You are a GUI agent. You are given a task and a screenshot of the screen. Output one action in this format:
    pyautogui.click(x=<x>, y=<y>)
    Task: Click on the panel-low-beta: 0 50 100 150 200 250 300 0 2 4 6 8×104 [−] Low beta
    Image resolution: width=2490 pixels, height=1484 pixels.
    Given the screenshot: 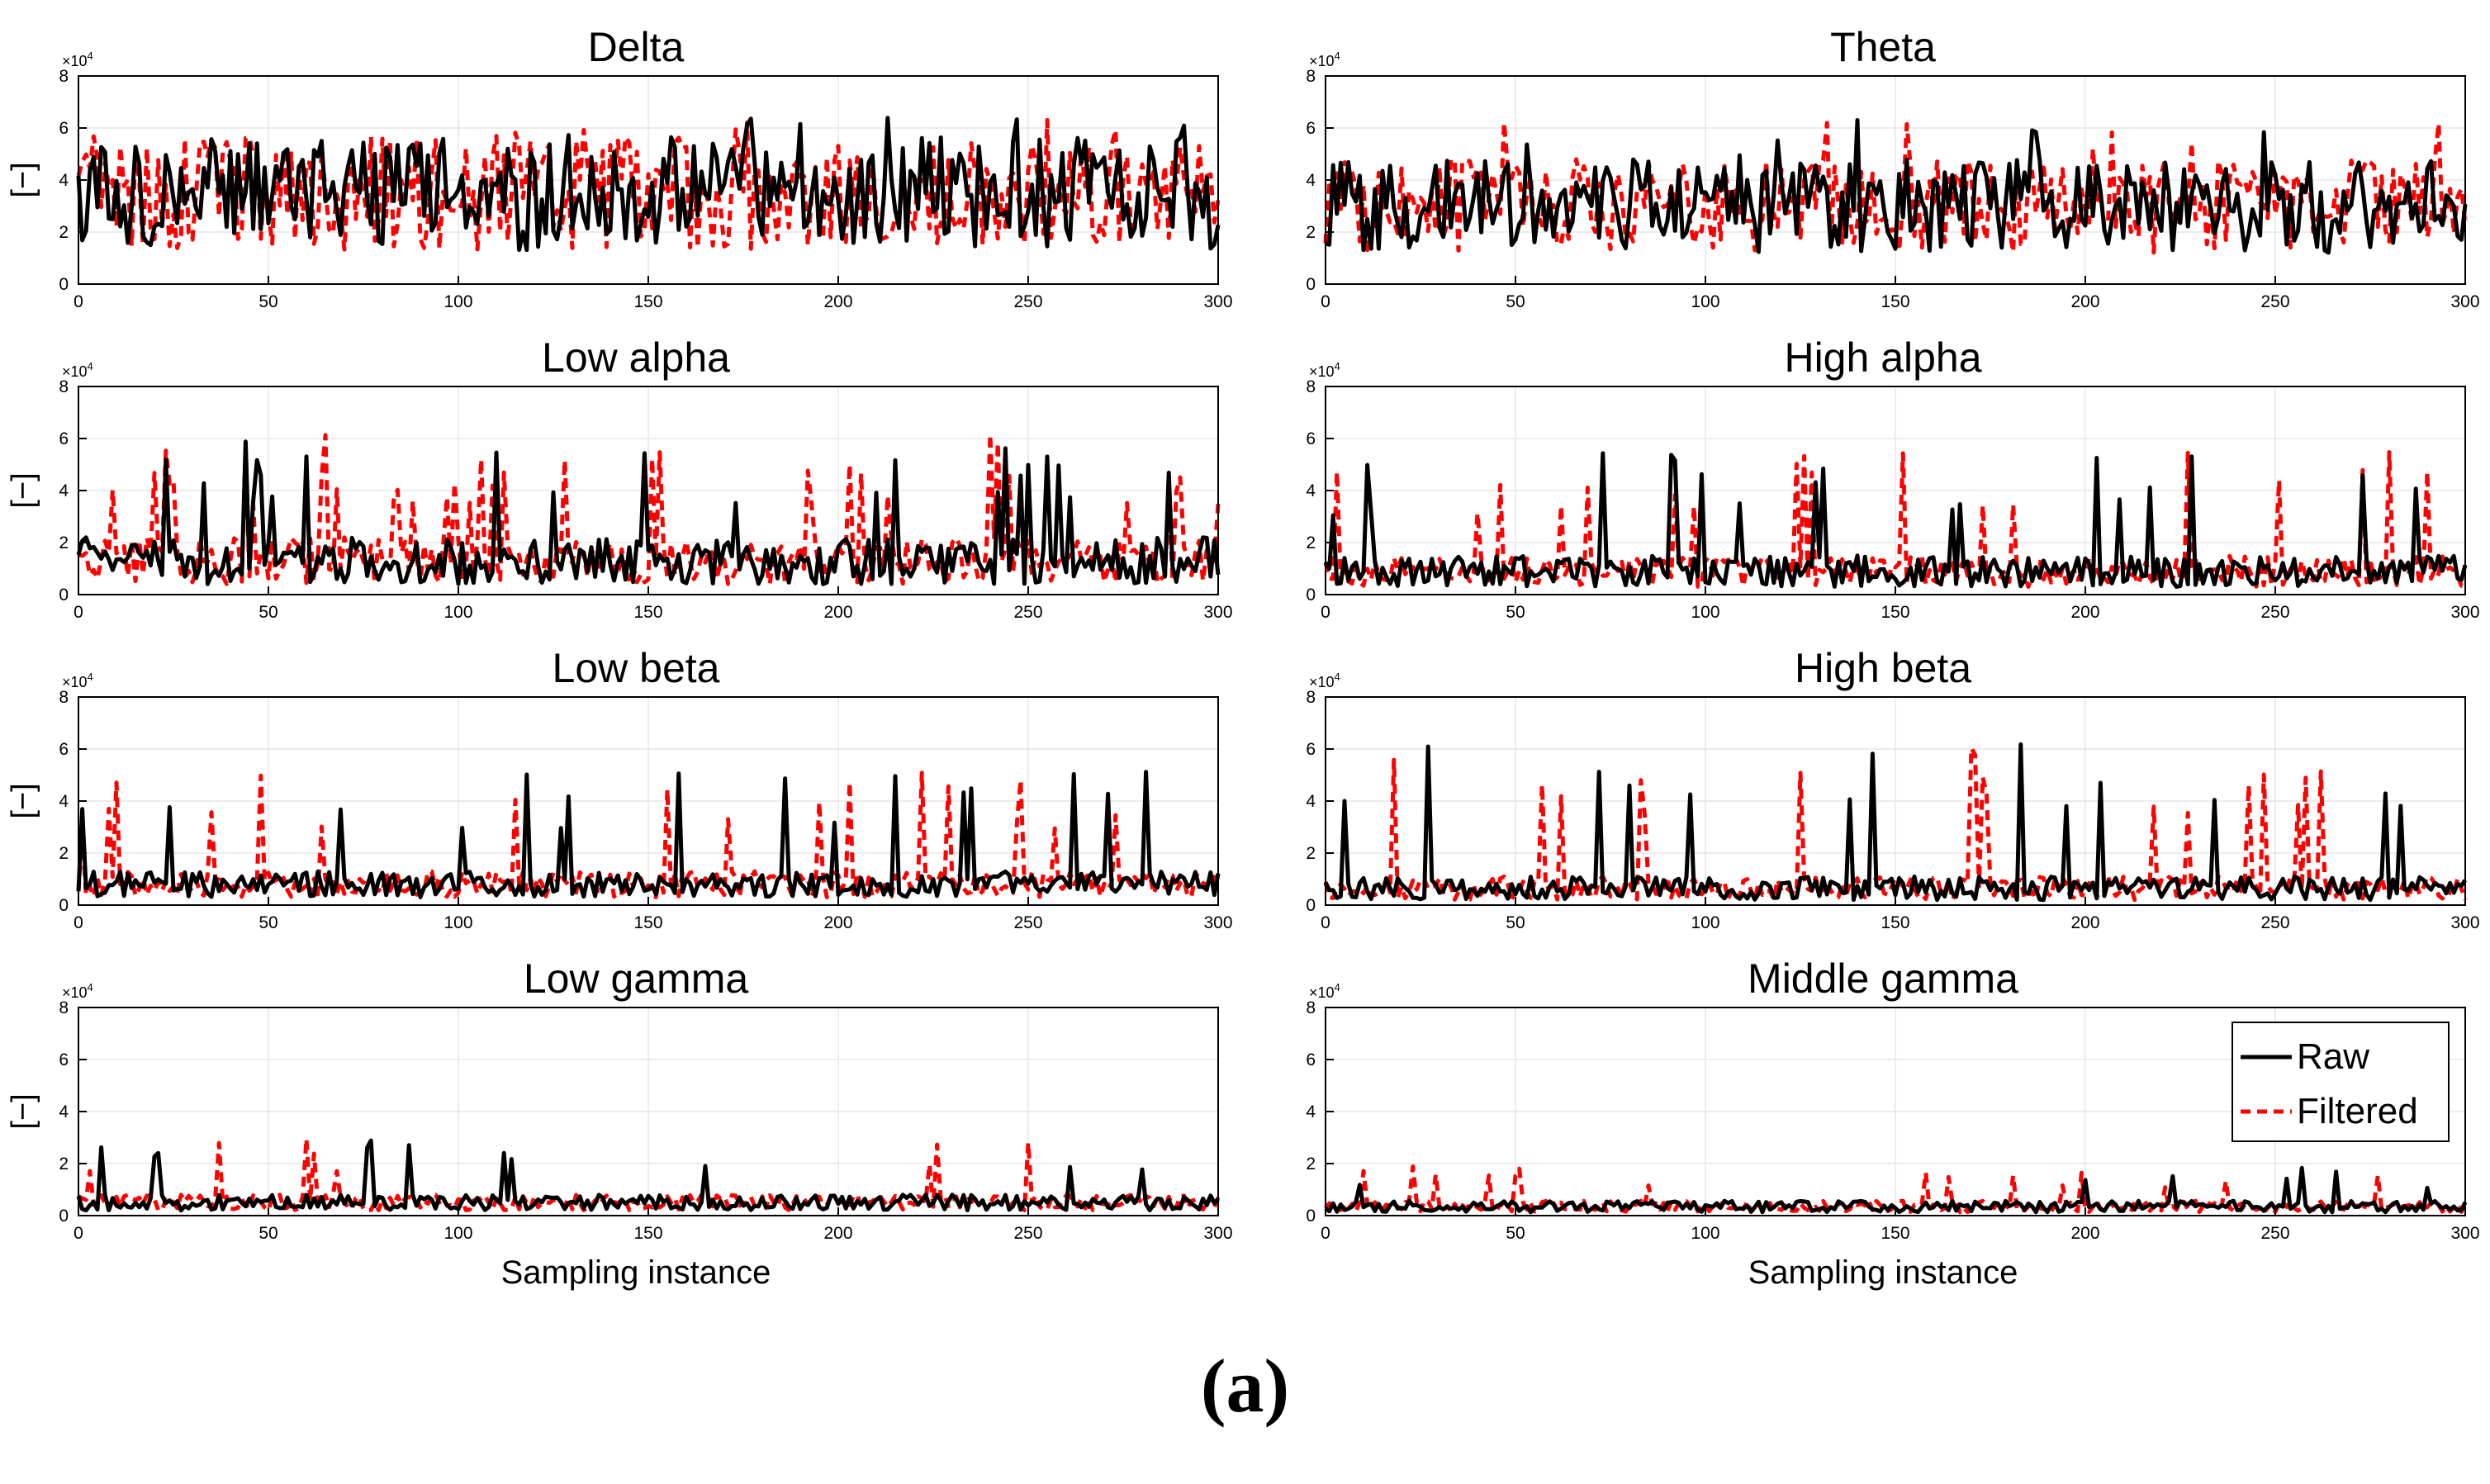 What is the action you would take?
    pyautogui.click(x=619, y=788)
    